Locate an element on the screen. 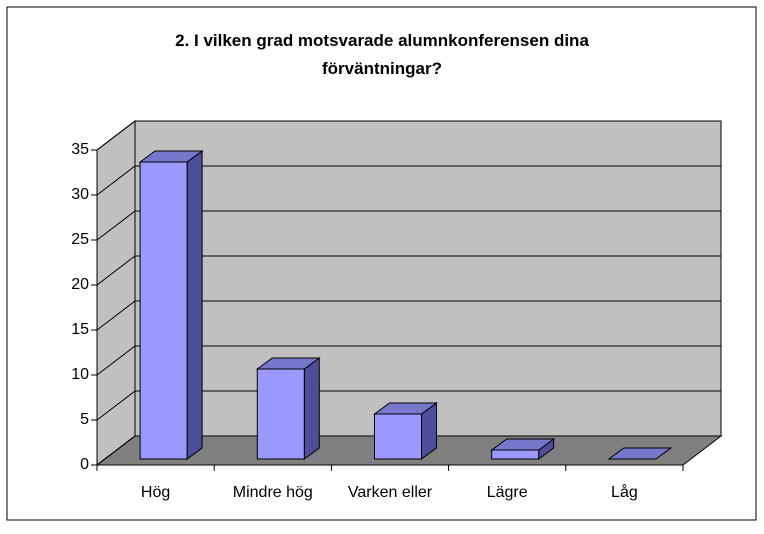  bar-top is located at coordinates (640, 453).